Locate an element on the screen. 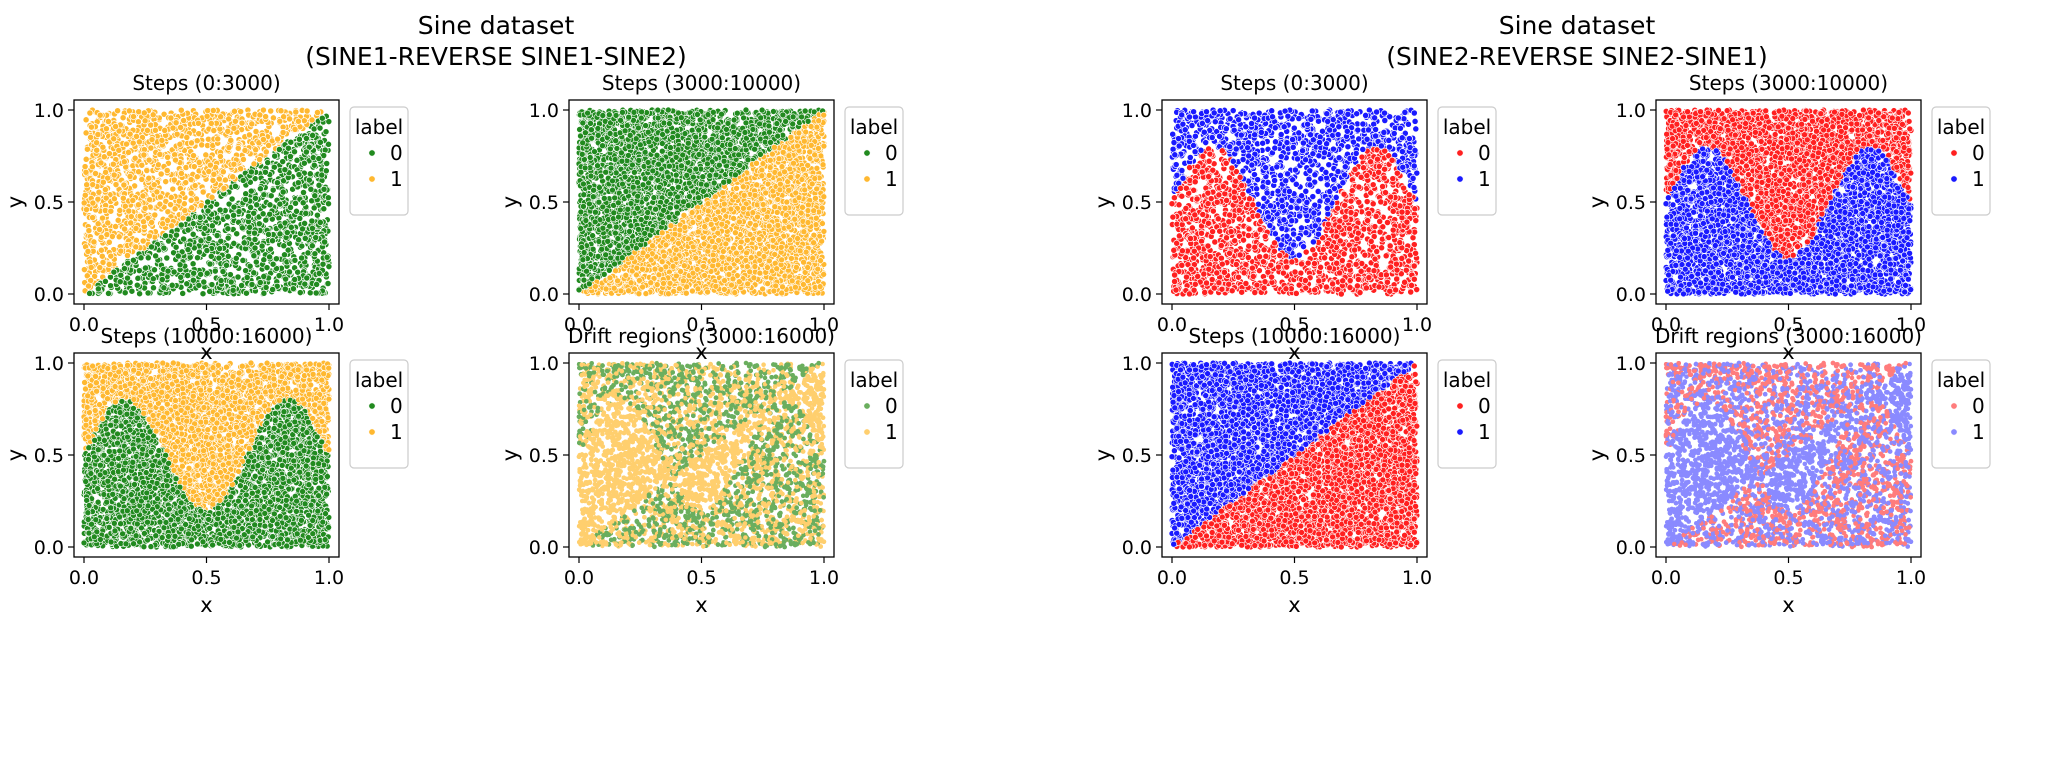 This screenshot has width=2072, height=761. figure-title-left-line2: (SINE1-REVERSE SINE1-SINE2) is located at coordinates (496, 56).